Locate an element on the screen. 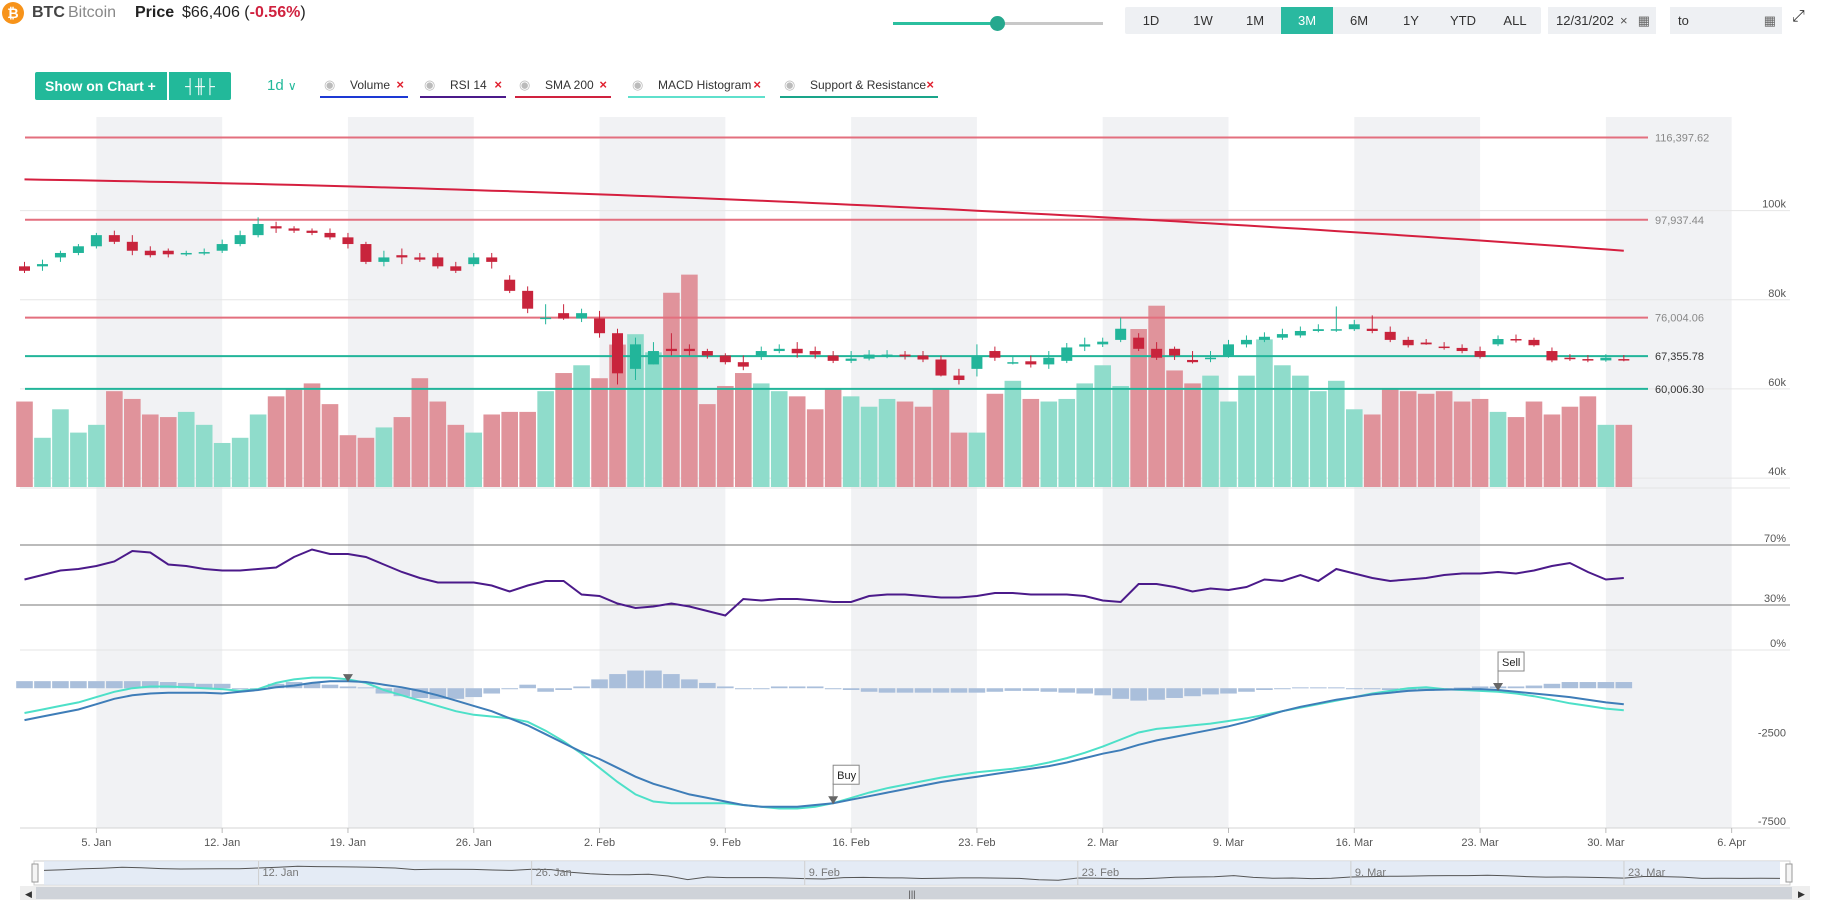  crossover-marker-icon is located at coordinates (347, 678).